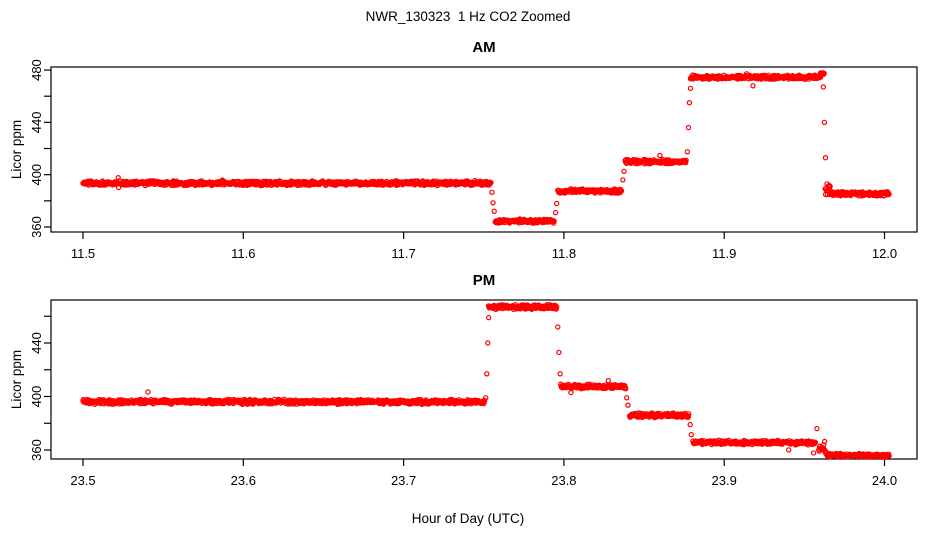 The width and height of the screenshot is (936, 540). What do you see at coordinates (563, 480) in the screenshot?
I see `x-tick-label: 23.8` at bounding box center [563, 480].